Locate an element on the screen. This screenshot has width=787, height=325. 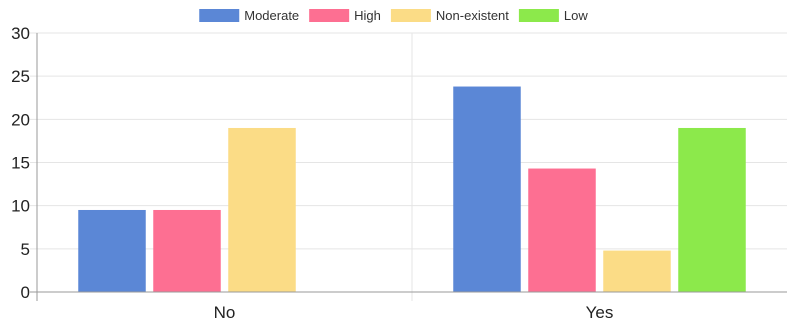
bar-non-existent-yes is located at coordinates (637, 271).